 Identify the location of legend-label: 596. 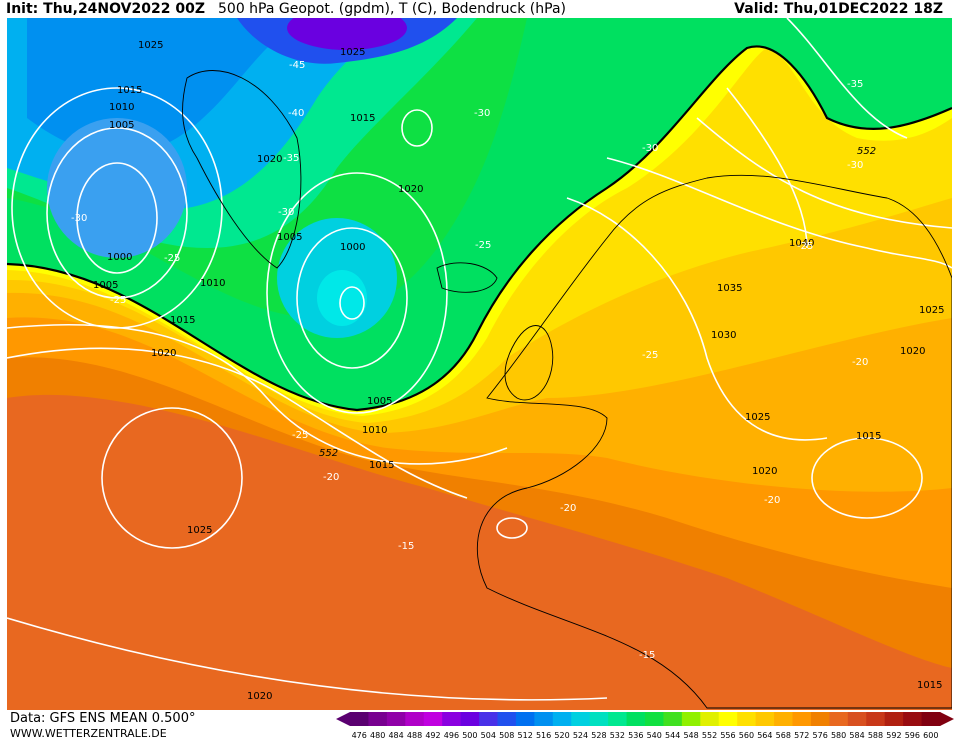
(912, 735).